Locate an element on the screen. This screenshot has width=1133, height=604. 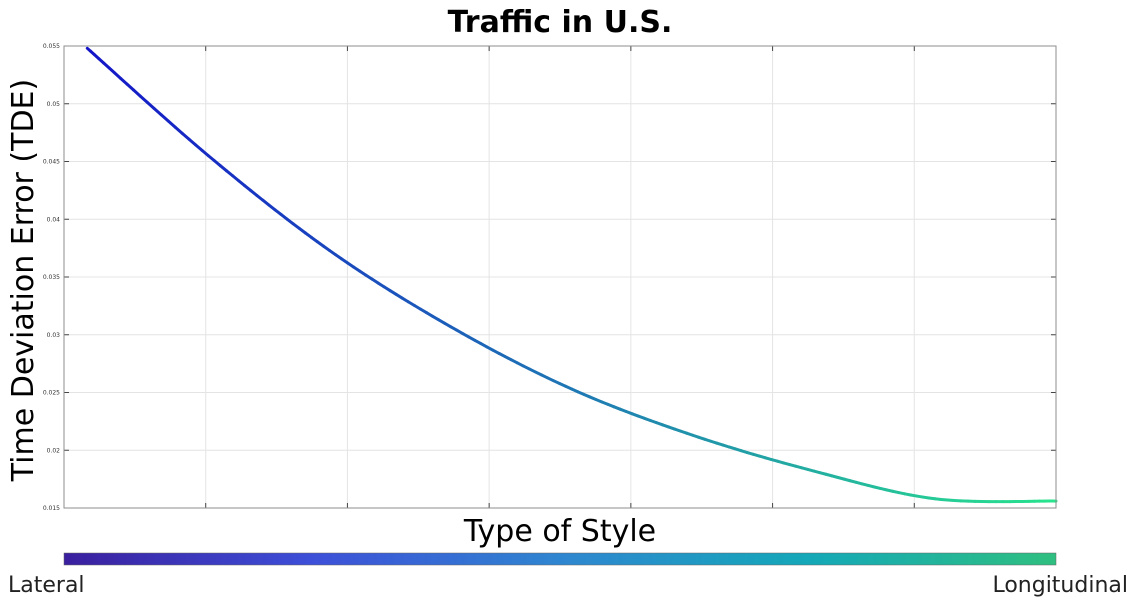
y-tick-label: 0.04 is located at coordinates (54, 219).